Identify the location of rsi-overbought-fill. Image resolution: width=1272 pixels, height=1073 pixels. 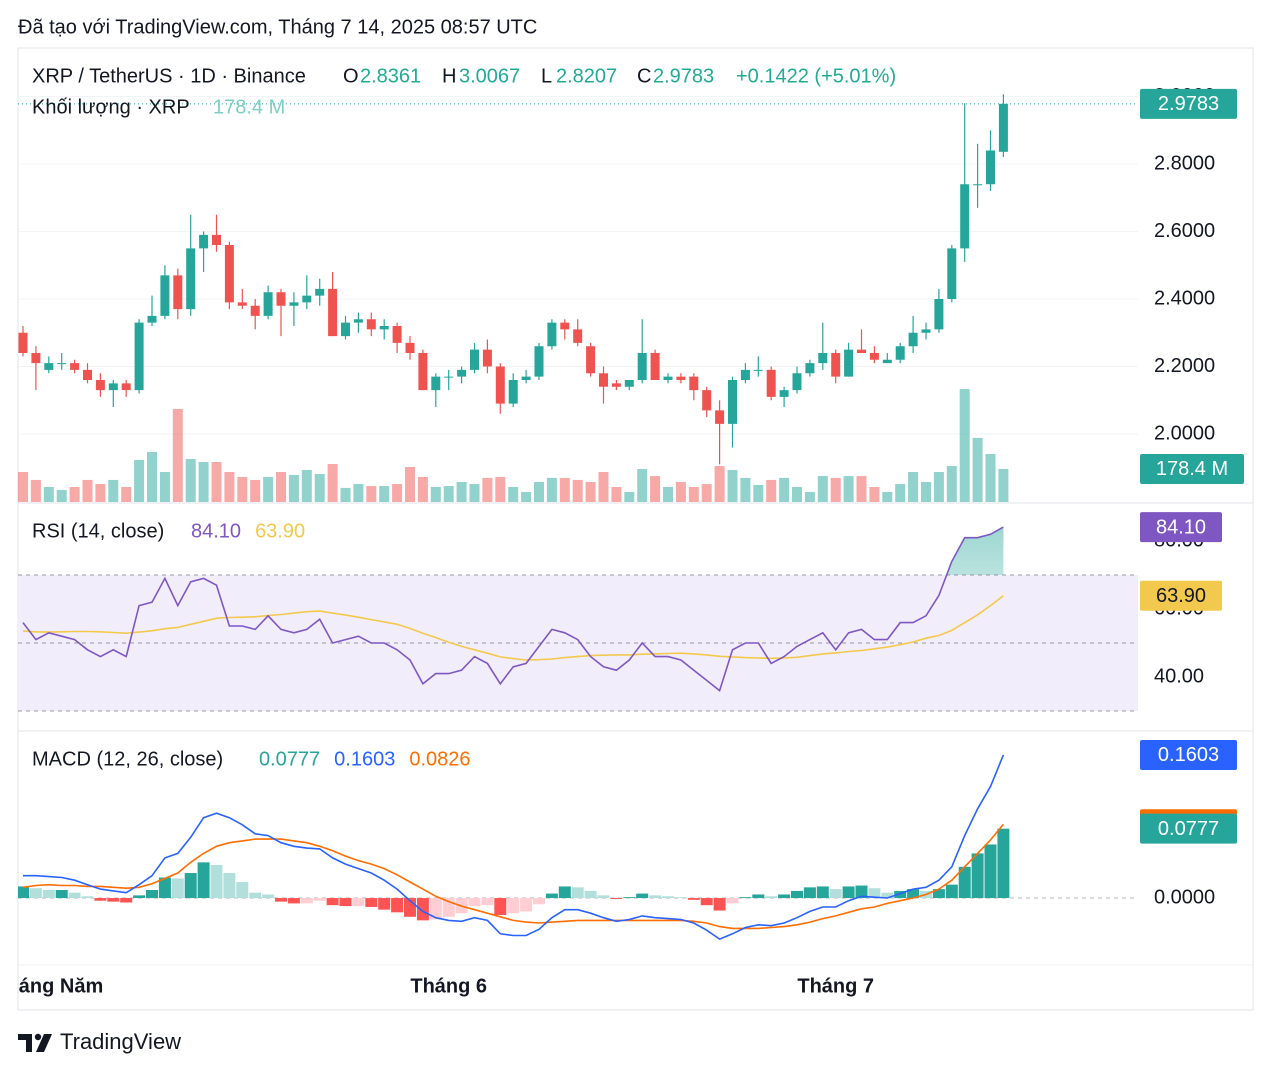
(975, 551).